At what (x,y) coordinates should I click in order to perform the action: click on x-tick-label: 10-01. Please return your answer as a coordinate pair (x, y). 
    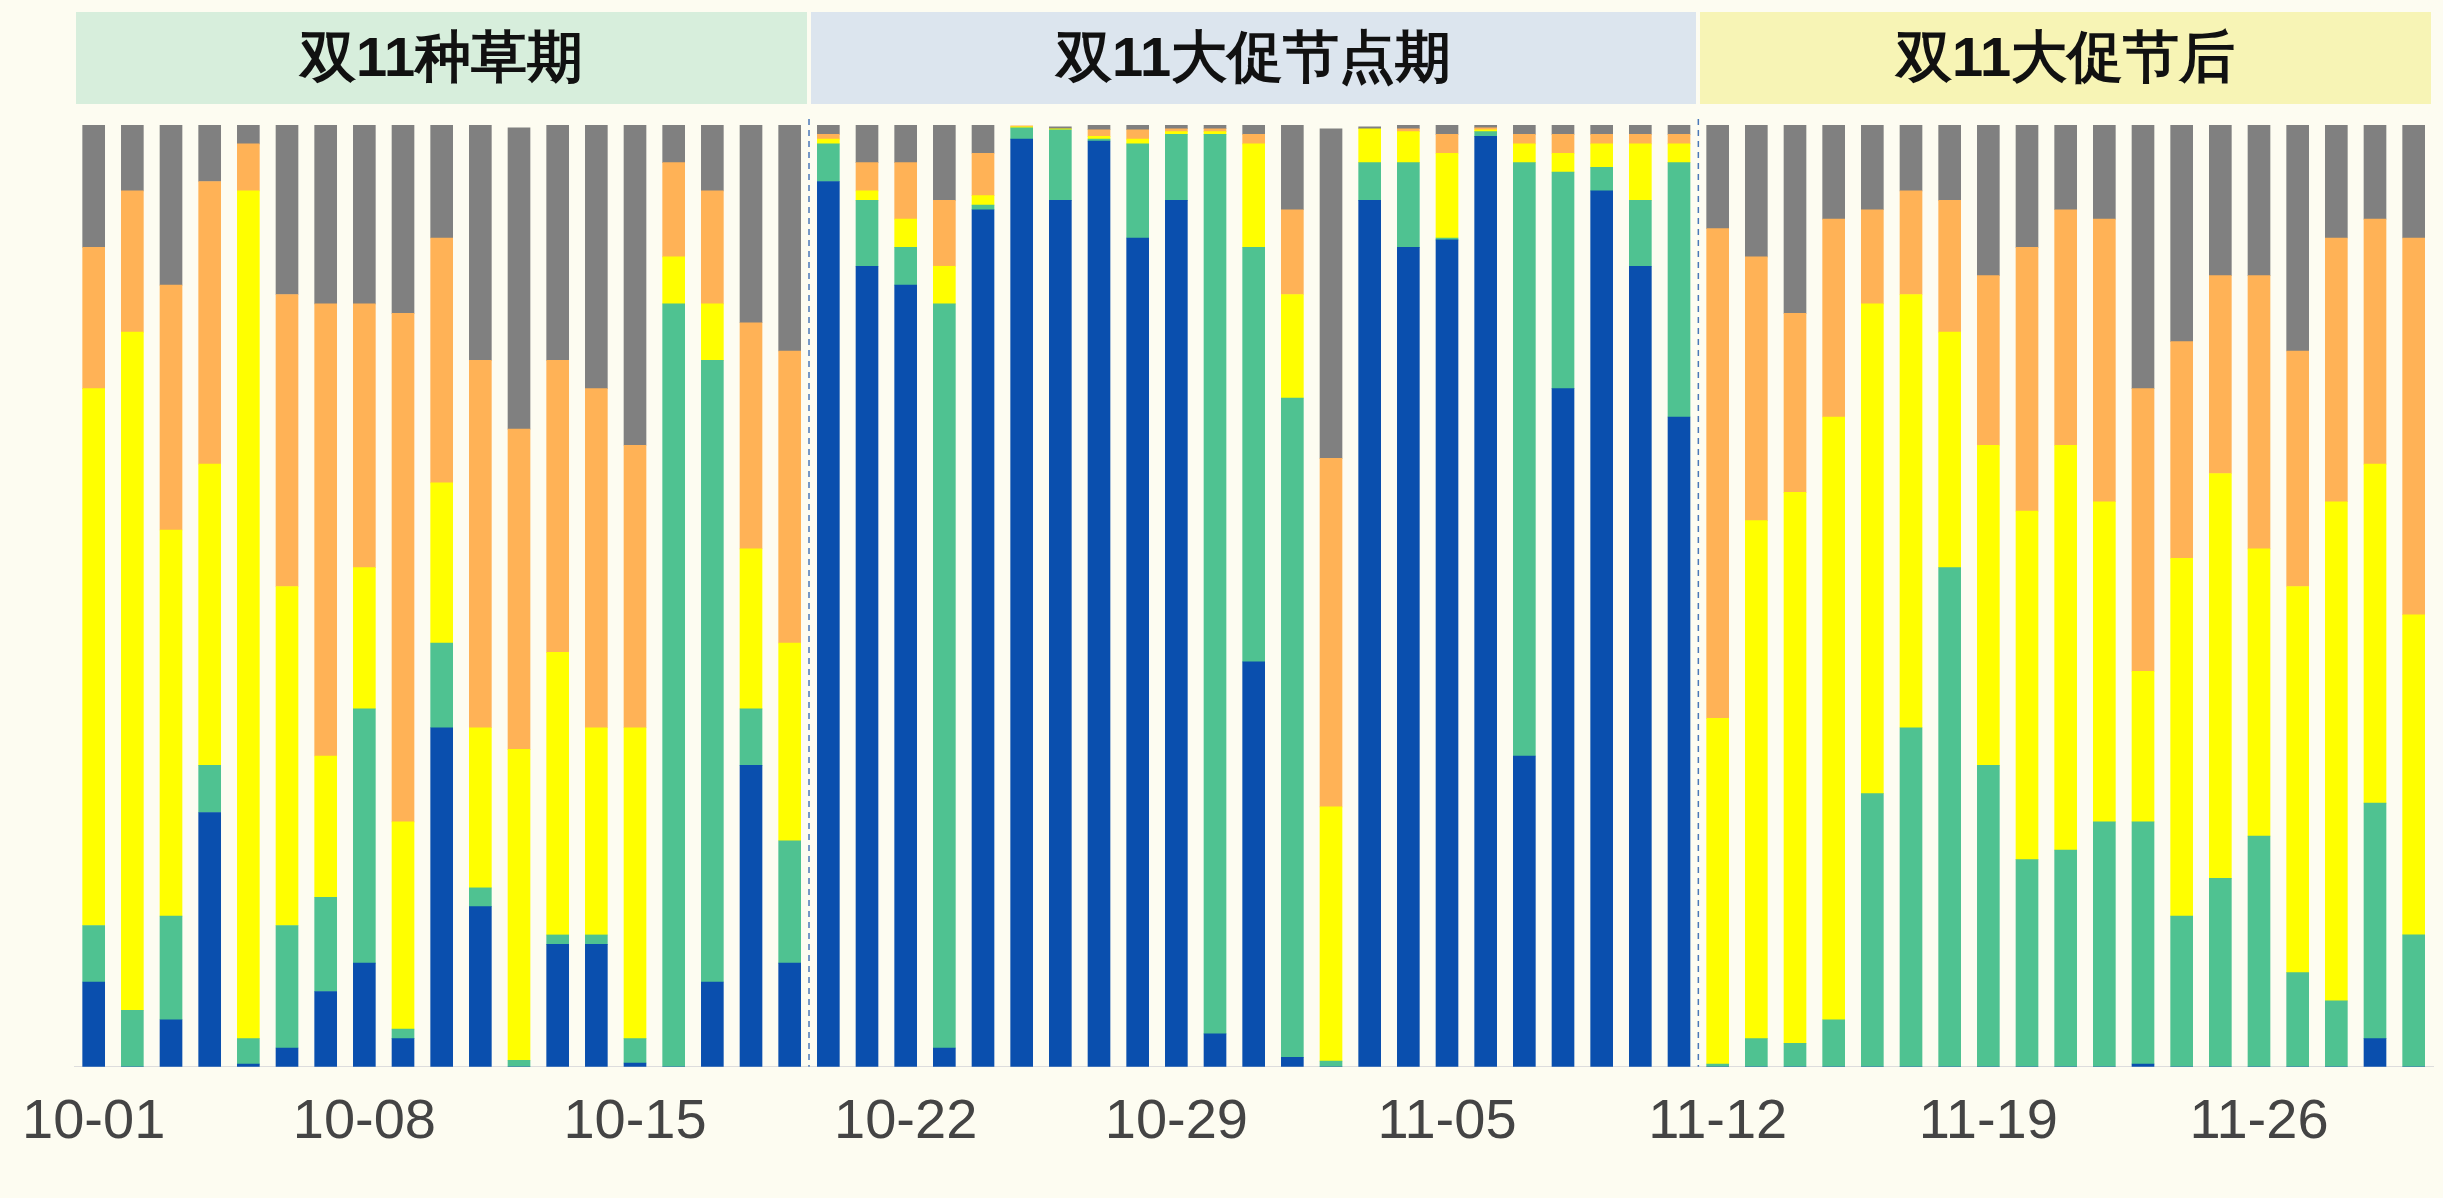
    Looking at the image, I should click on (94, 1118).